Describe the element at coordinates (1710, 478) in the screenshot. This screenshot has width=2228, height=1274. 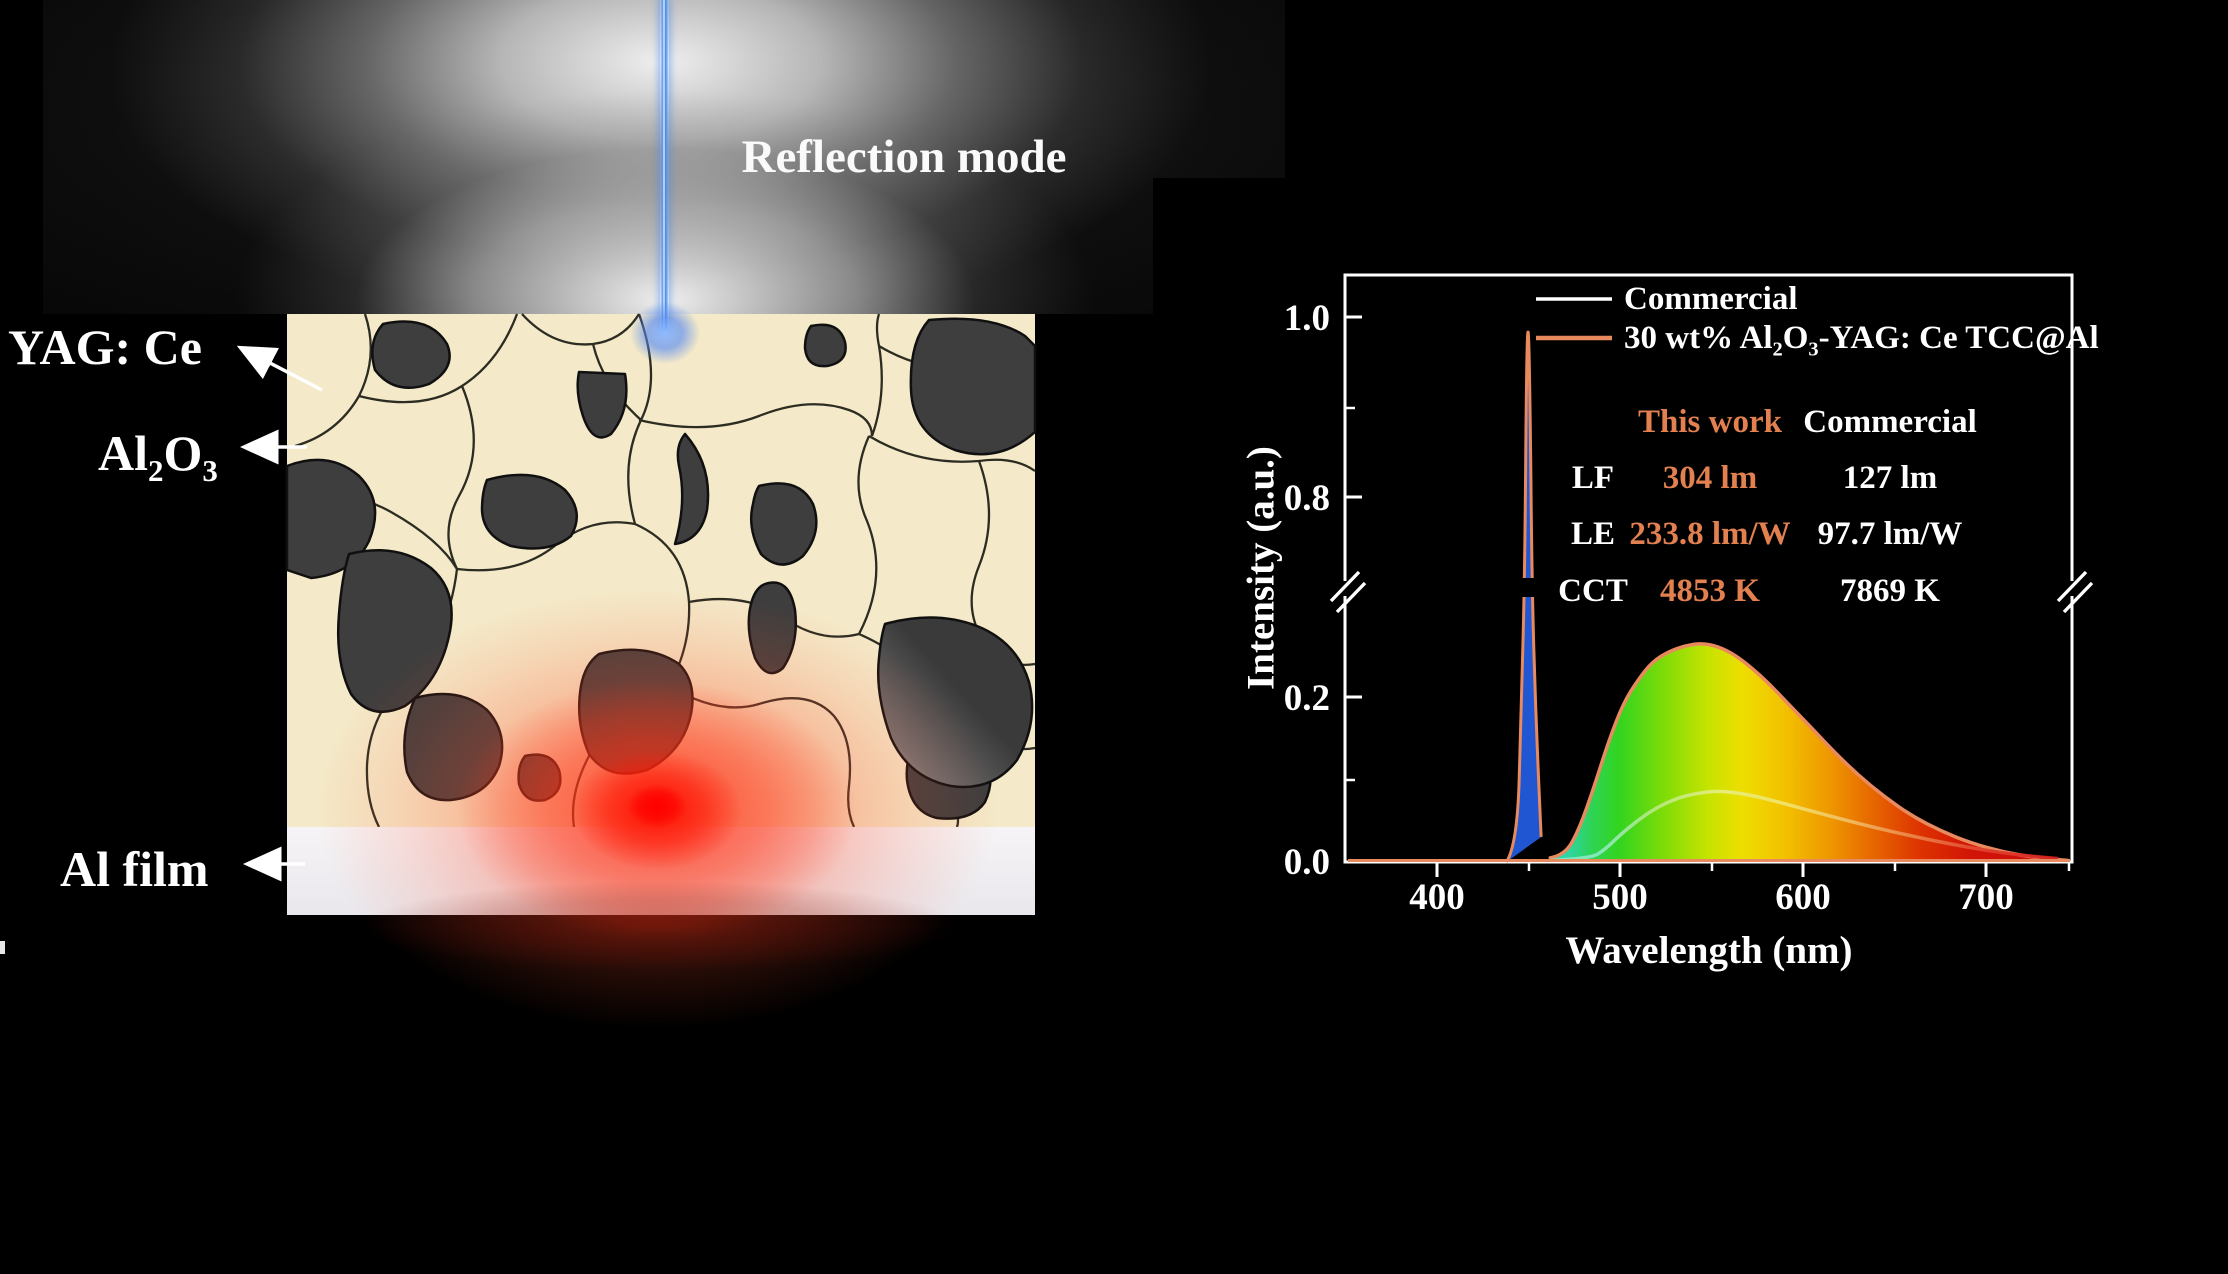
I see `table-cell-this-work: 304 lm` at that location.